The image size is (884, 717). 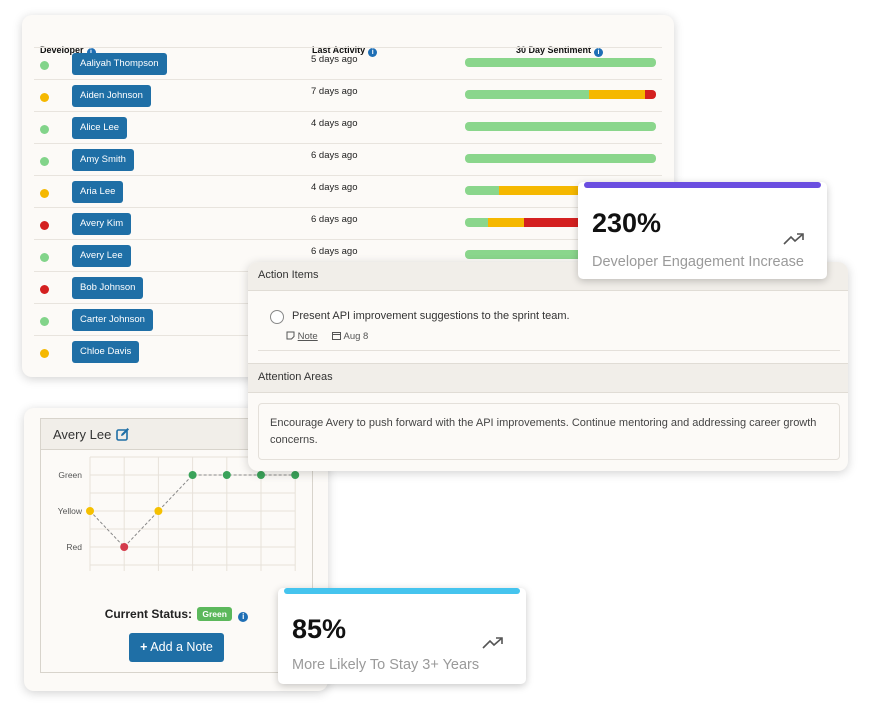 I want to click on stat-label: More Likely To Stay 3+ Years, so click(x=386, y=665).